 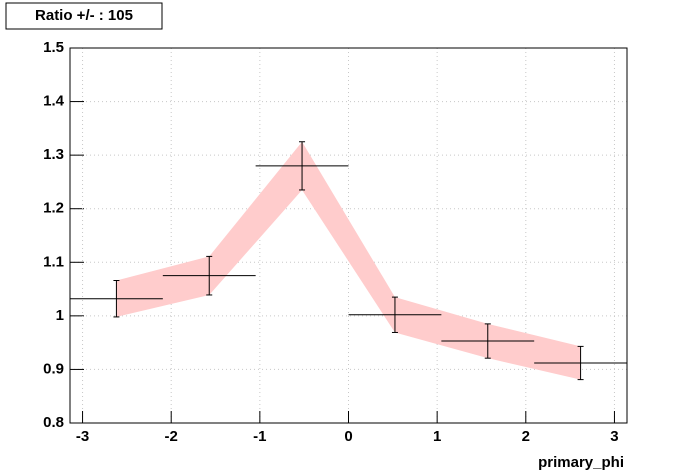 What do you see at coordinates (53, 368) in the screenshot?
I see `y-tick-label: 0.9` at bounding box center [53, 368].